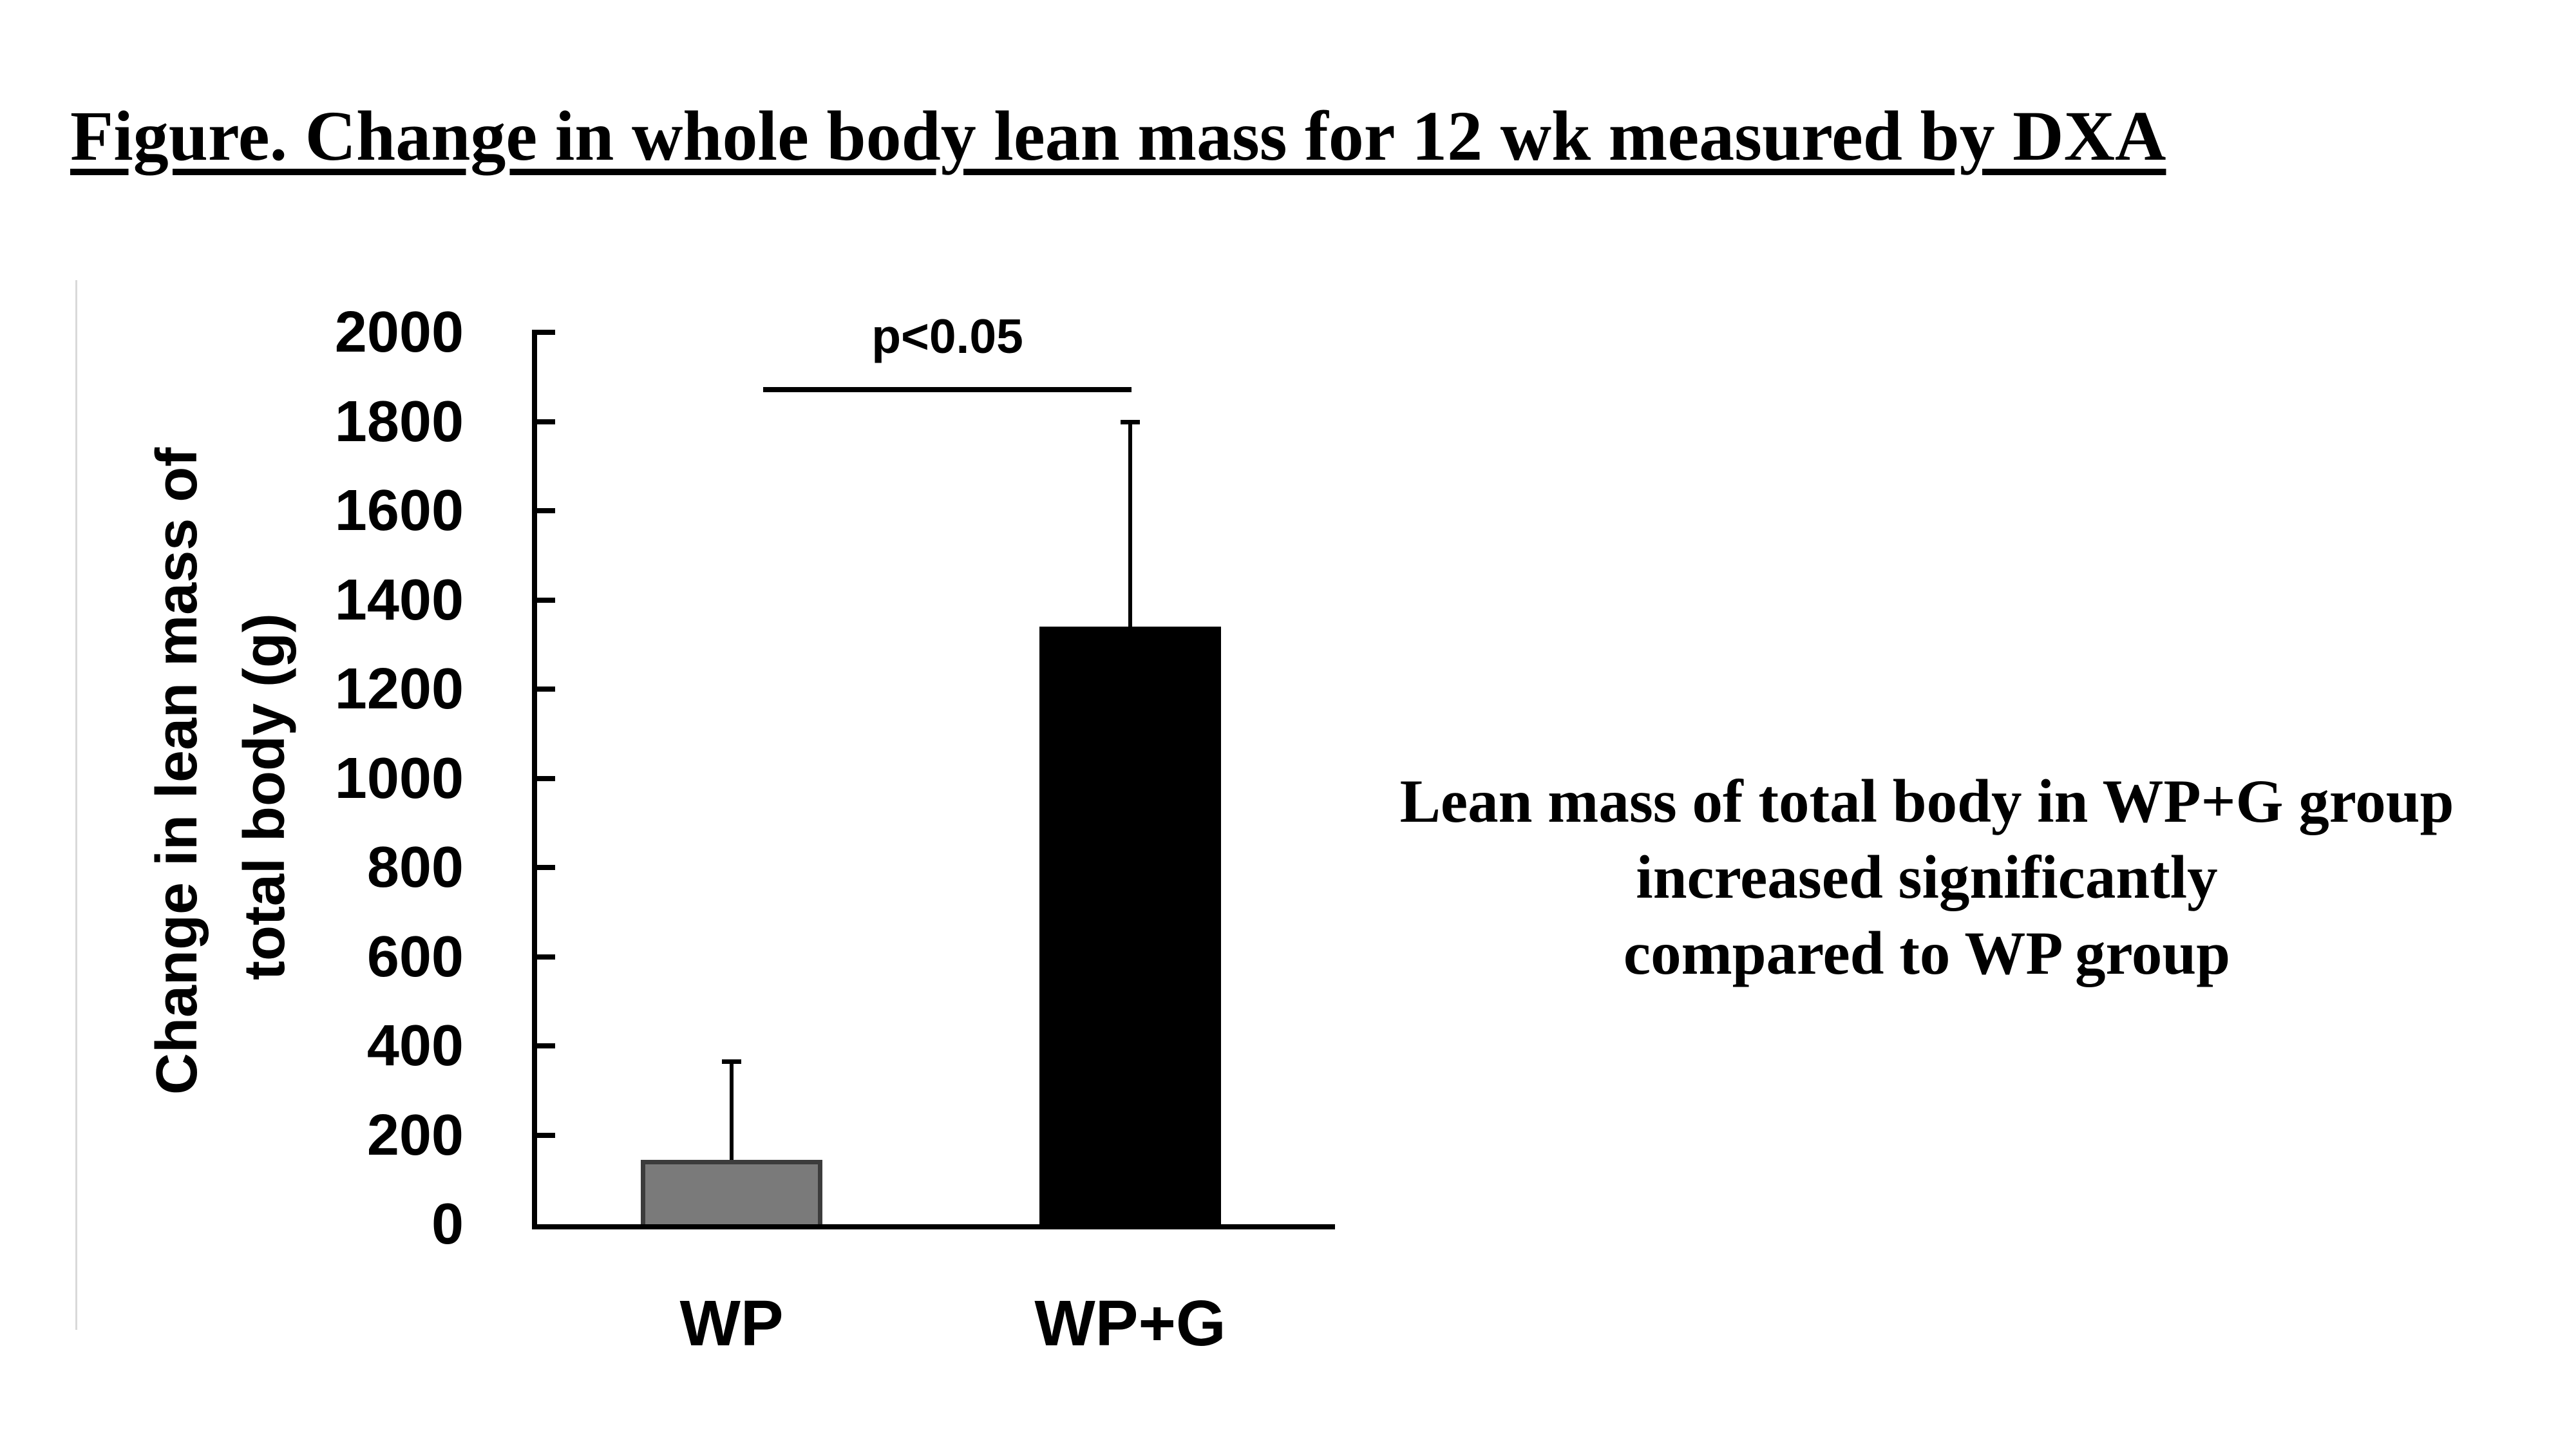 The width and height of the screenshot is (2576, 1449). What do you see at coordinates (399, 599) in the screenshot?
I see `y-axis-tick-label: 1400` at bounding box center [399, 599].